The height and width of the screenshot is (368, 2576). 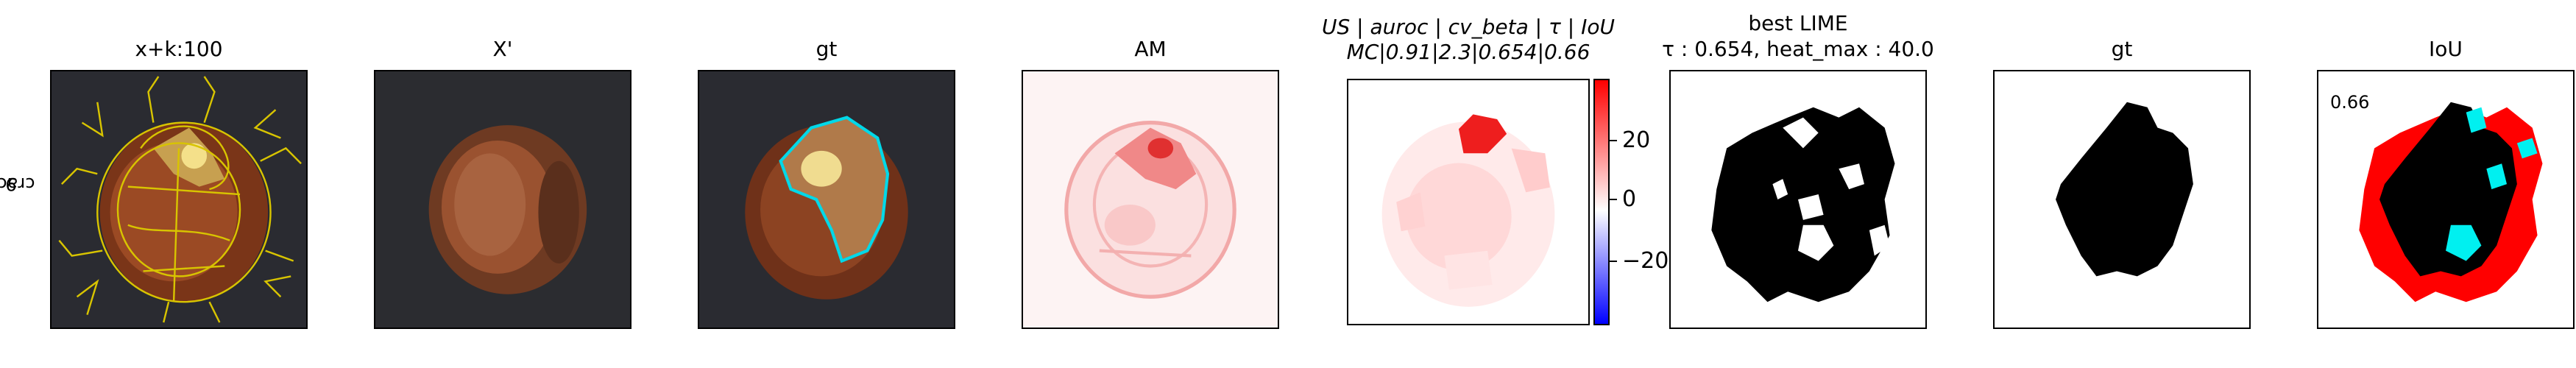 I want to click on panel-best-lime: best LIME τ : 0.654, heat_max : 40.0, so click(x=1798, y=170).